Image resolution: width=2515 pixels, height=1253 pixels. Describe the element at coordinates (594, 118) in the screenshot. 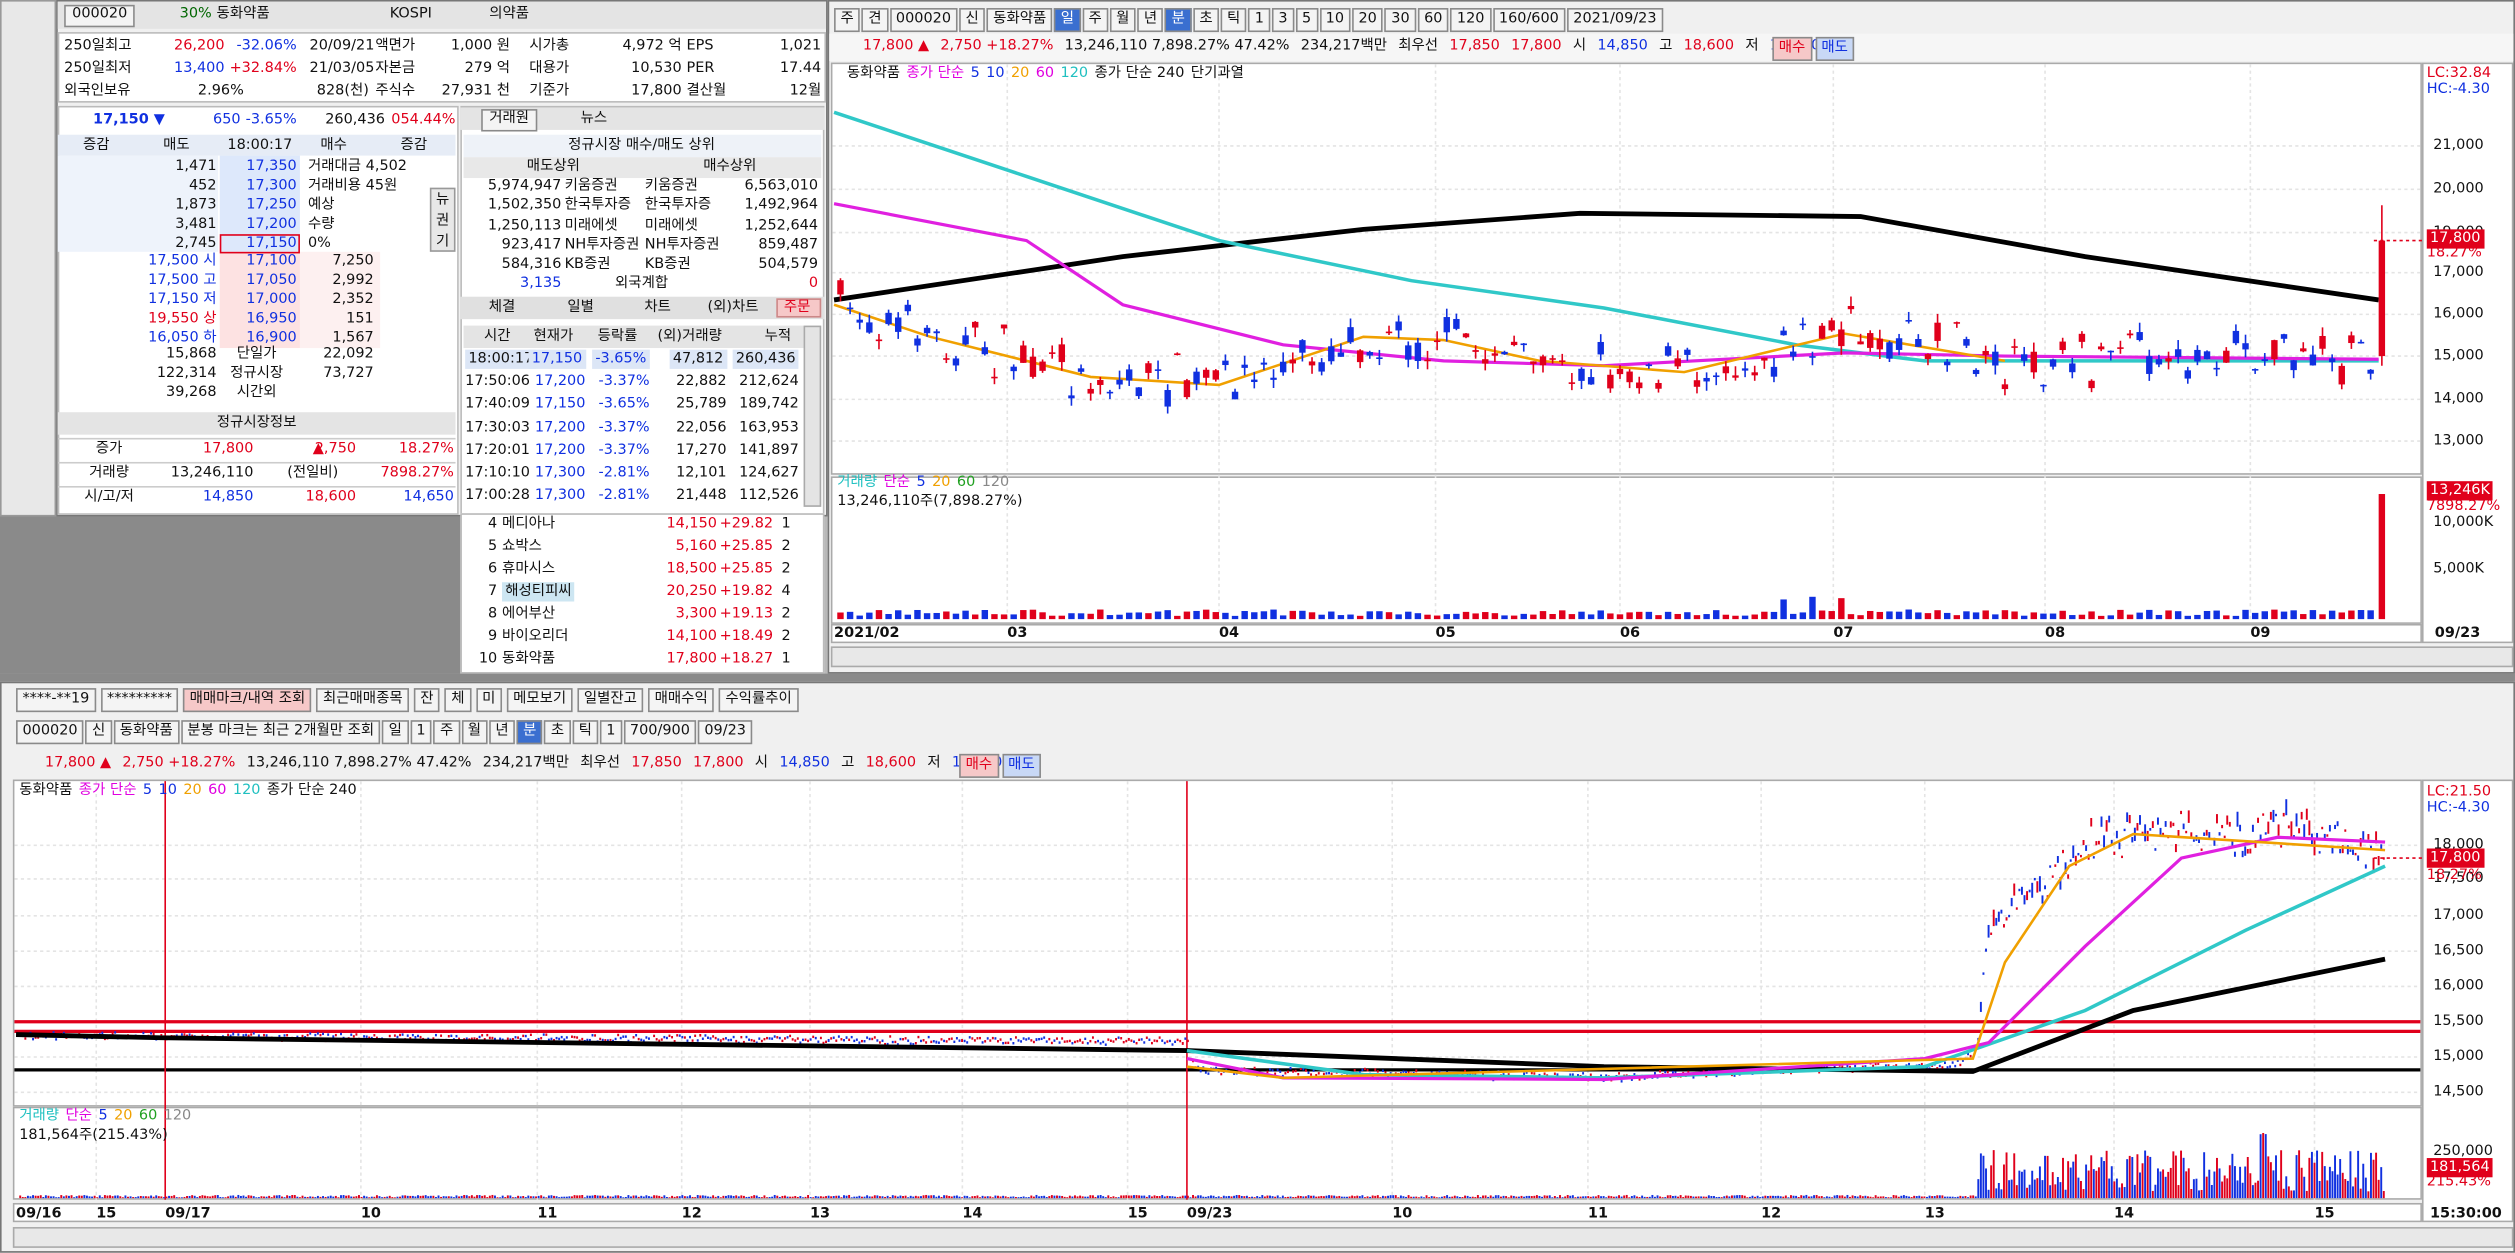

I see `tab: 뉴스` at that location.